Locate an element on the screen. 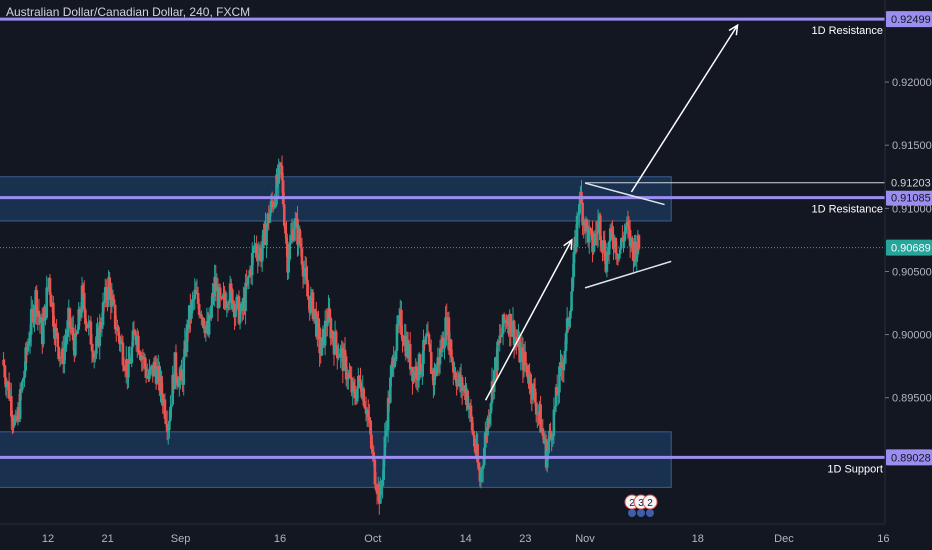 Image resolution: width=932 pixels, height=550 pixels. x-tick-label-9: Dec is located at coordinates (784, 539).